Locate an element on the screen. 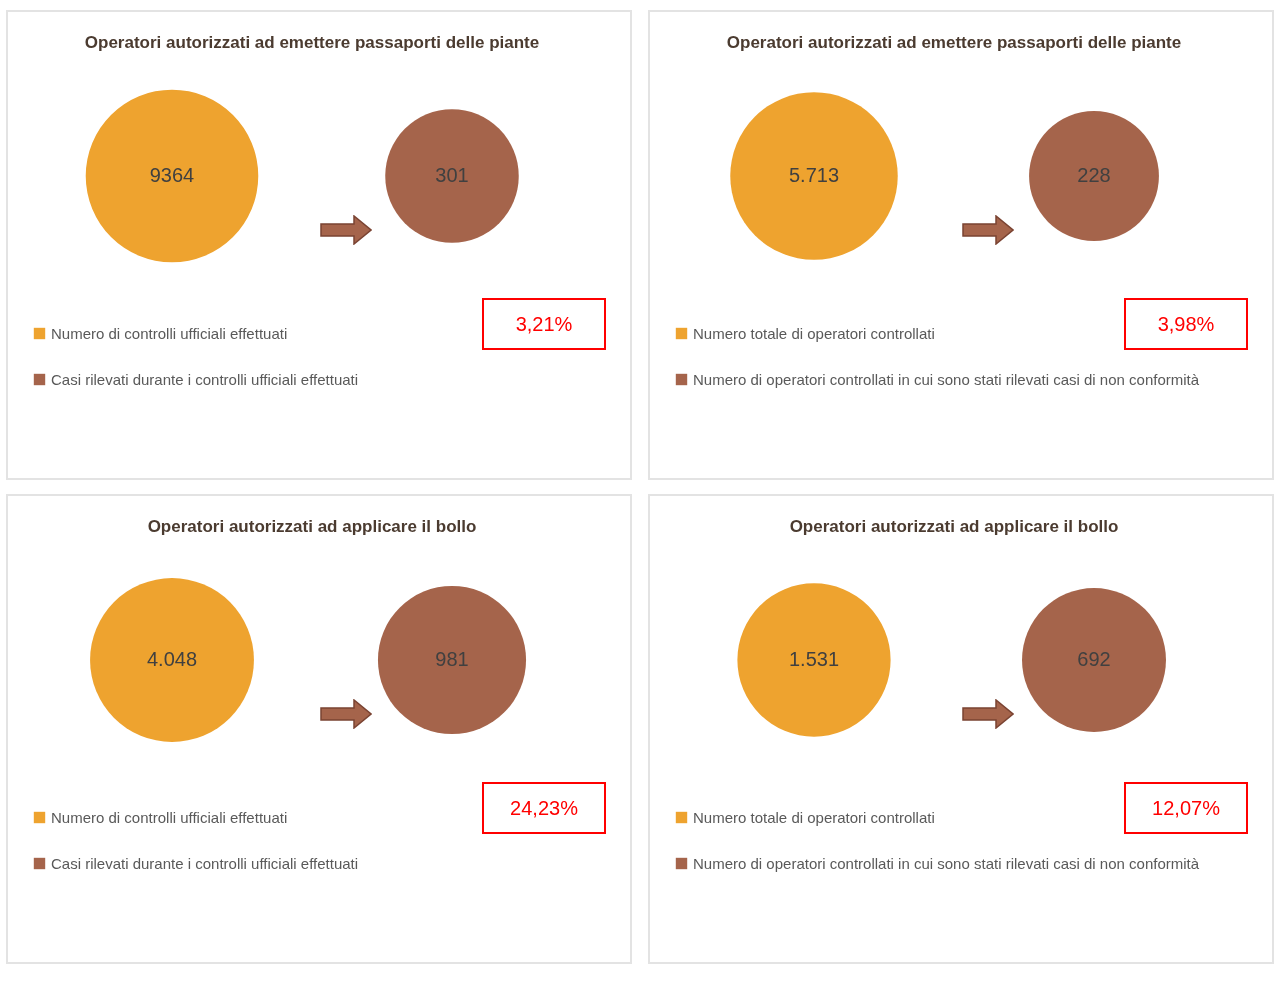 This screenshot has width=1279, height=1003. text-frame: 3,98% is located at coordinates (1186, 324).